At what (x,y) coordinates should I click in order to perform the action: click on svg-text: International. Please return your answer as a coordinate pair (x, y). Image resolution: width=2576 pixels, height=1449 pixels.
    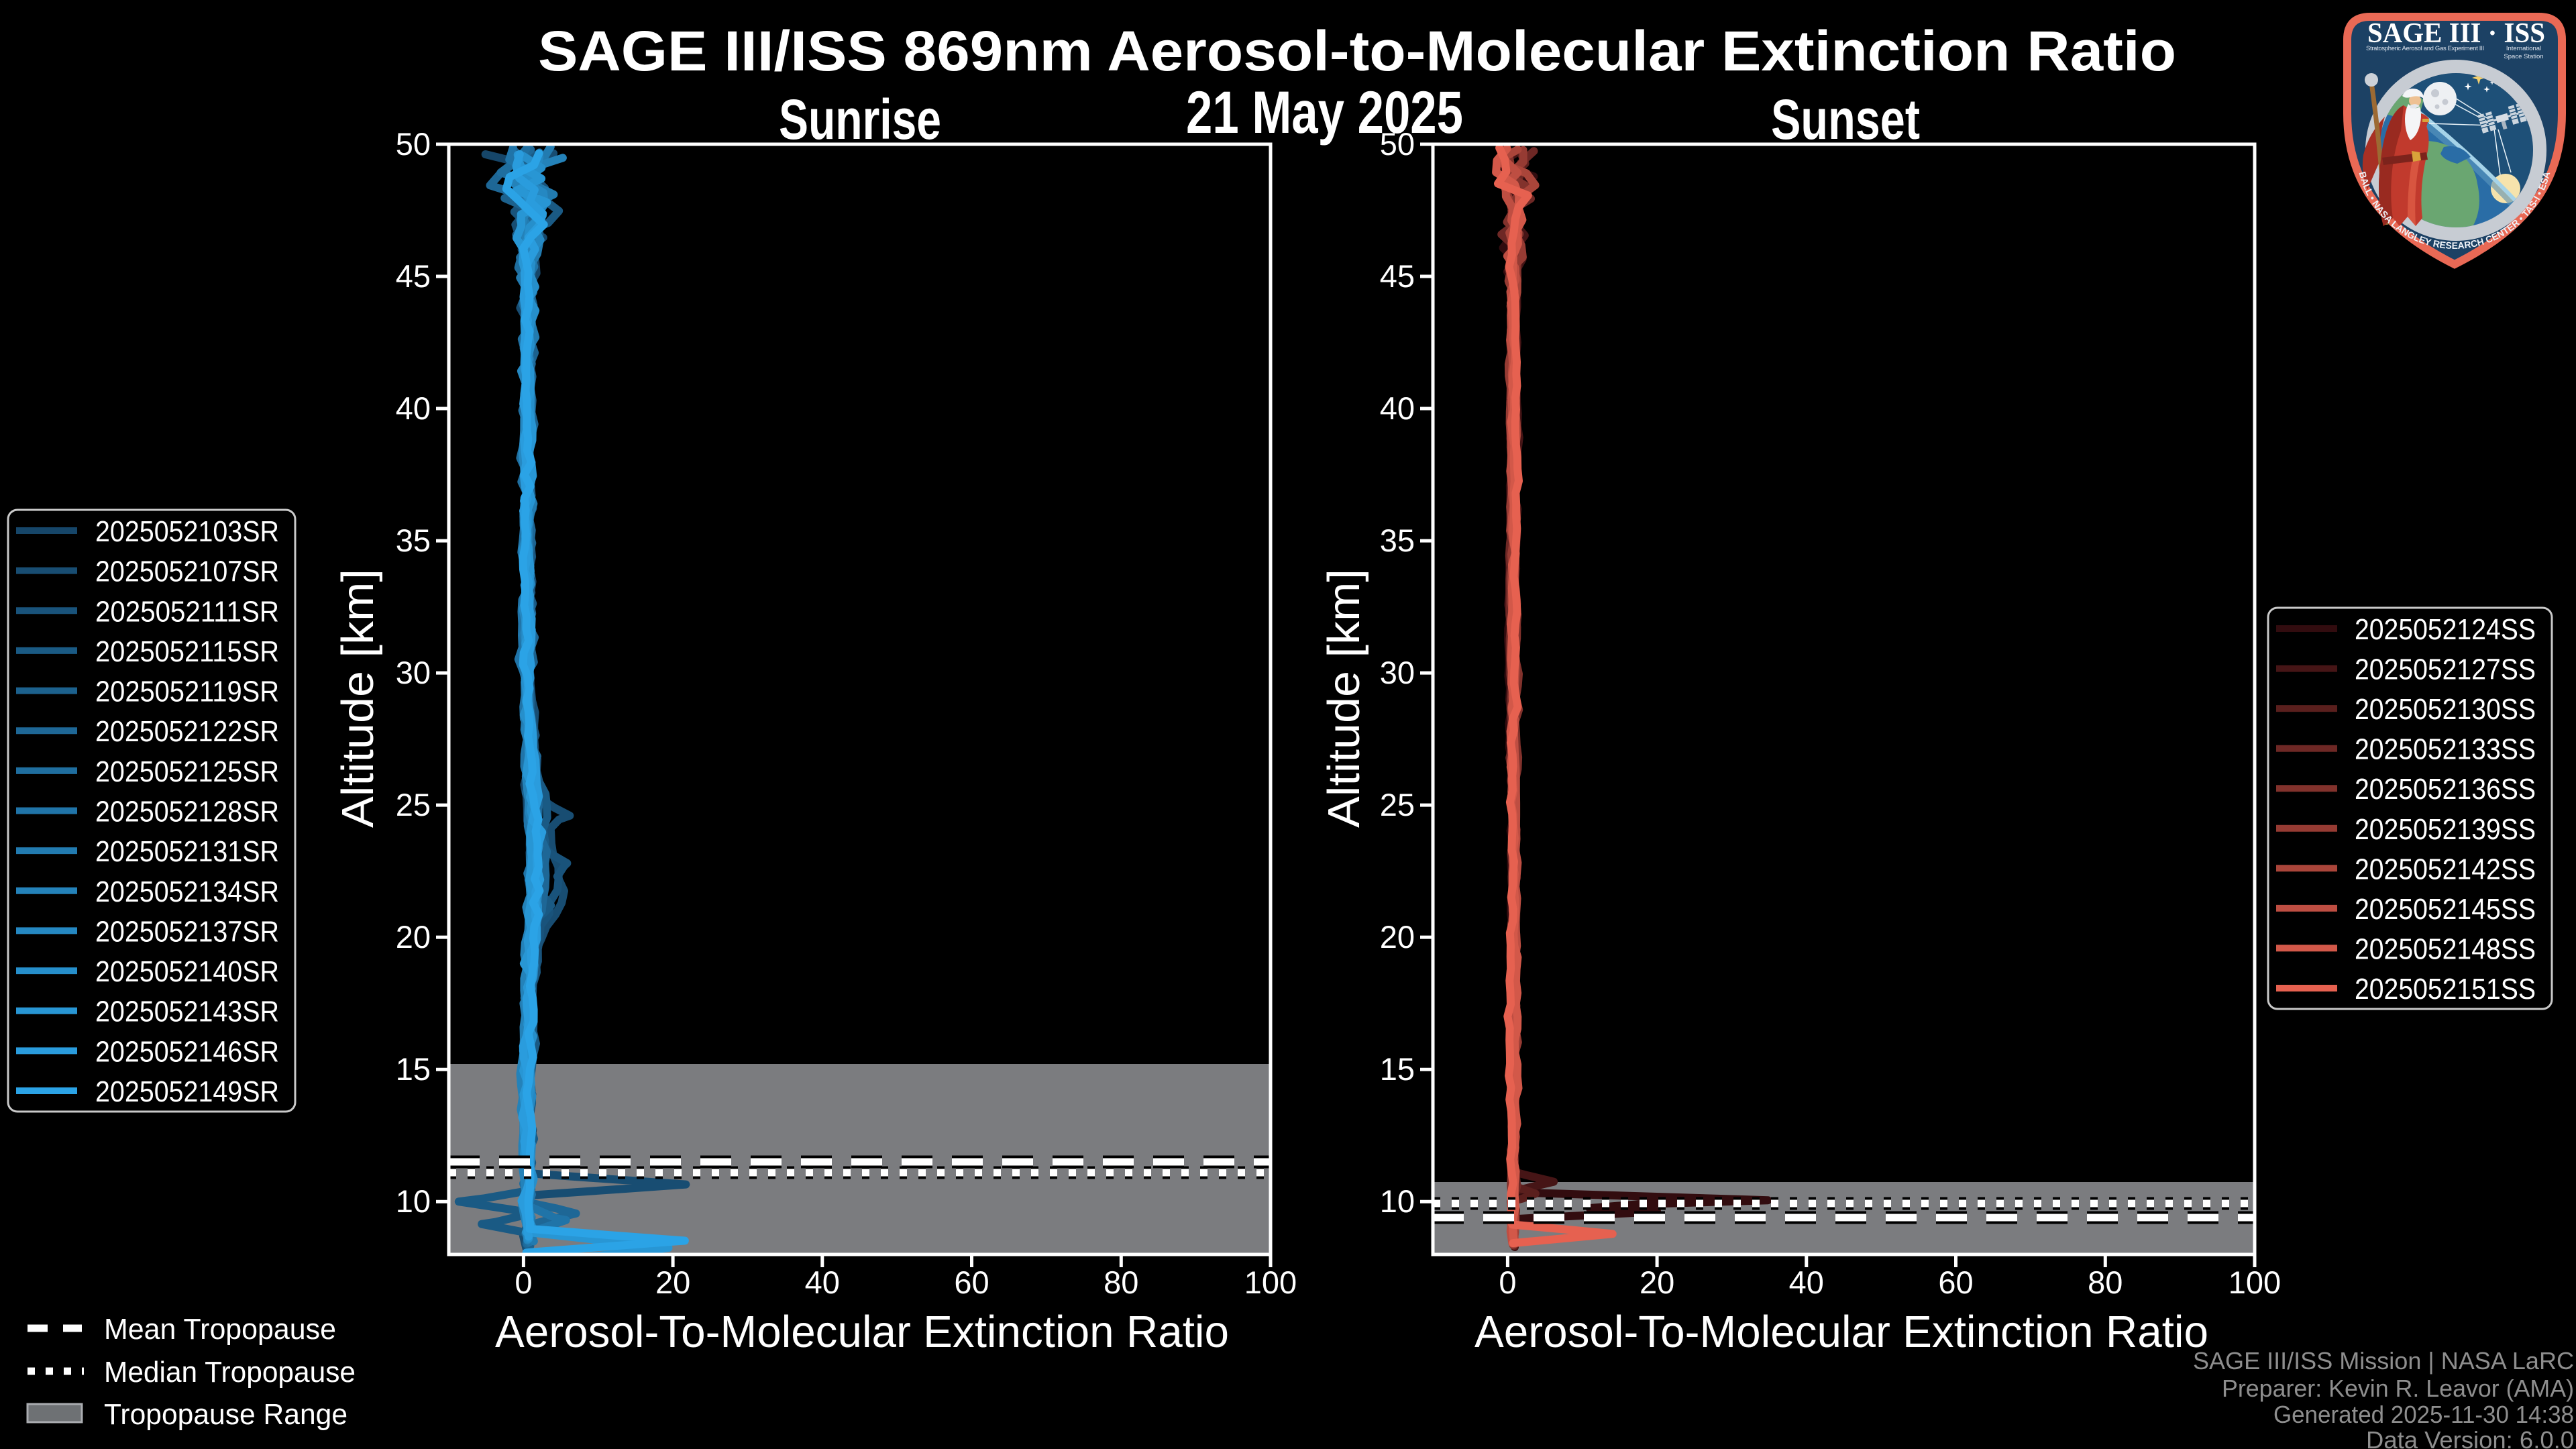
    Looking at the image, I should click on (2523, 48).